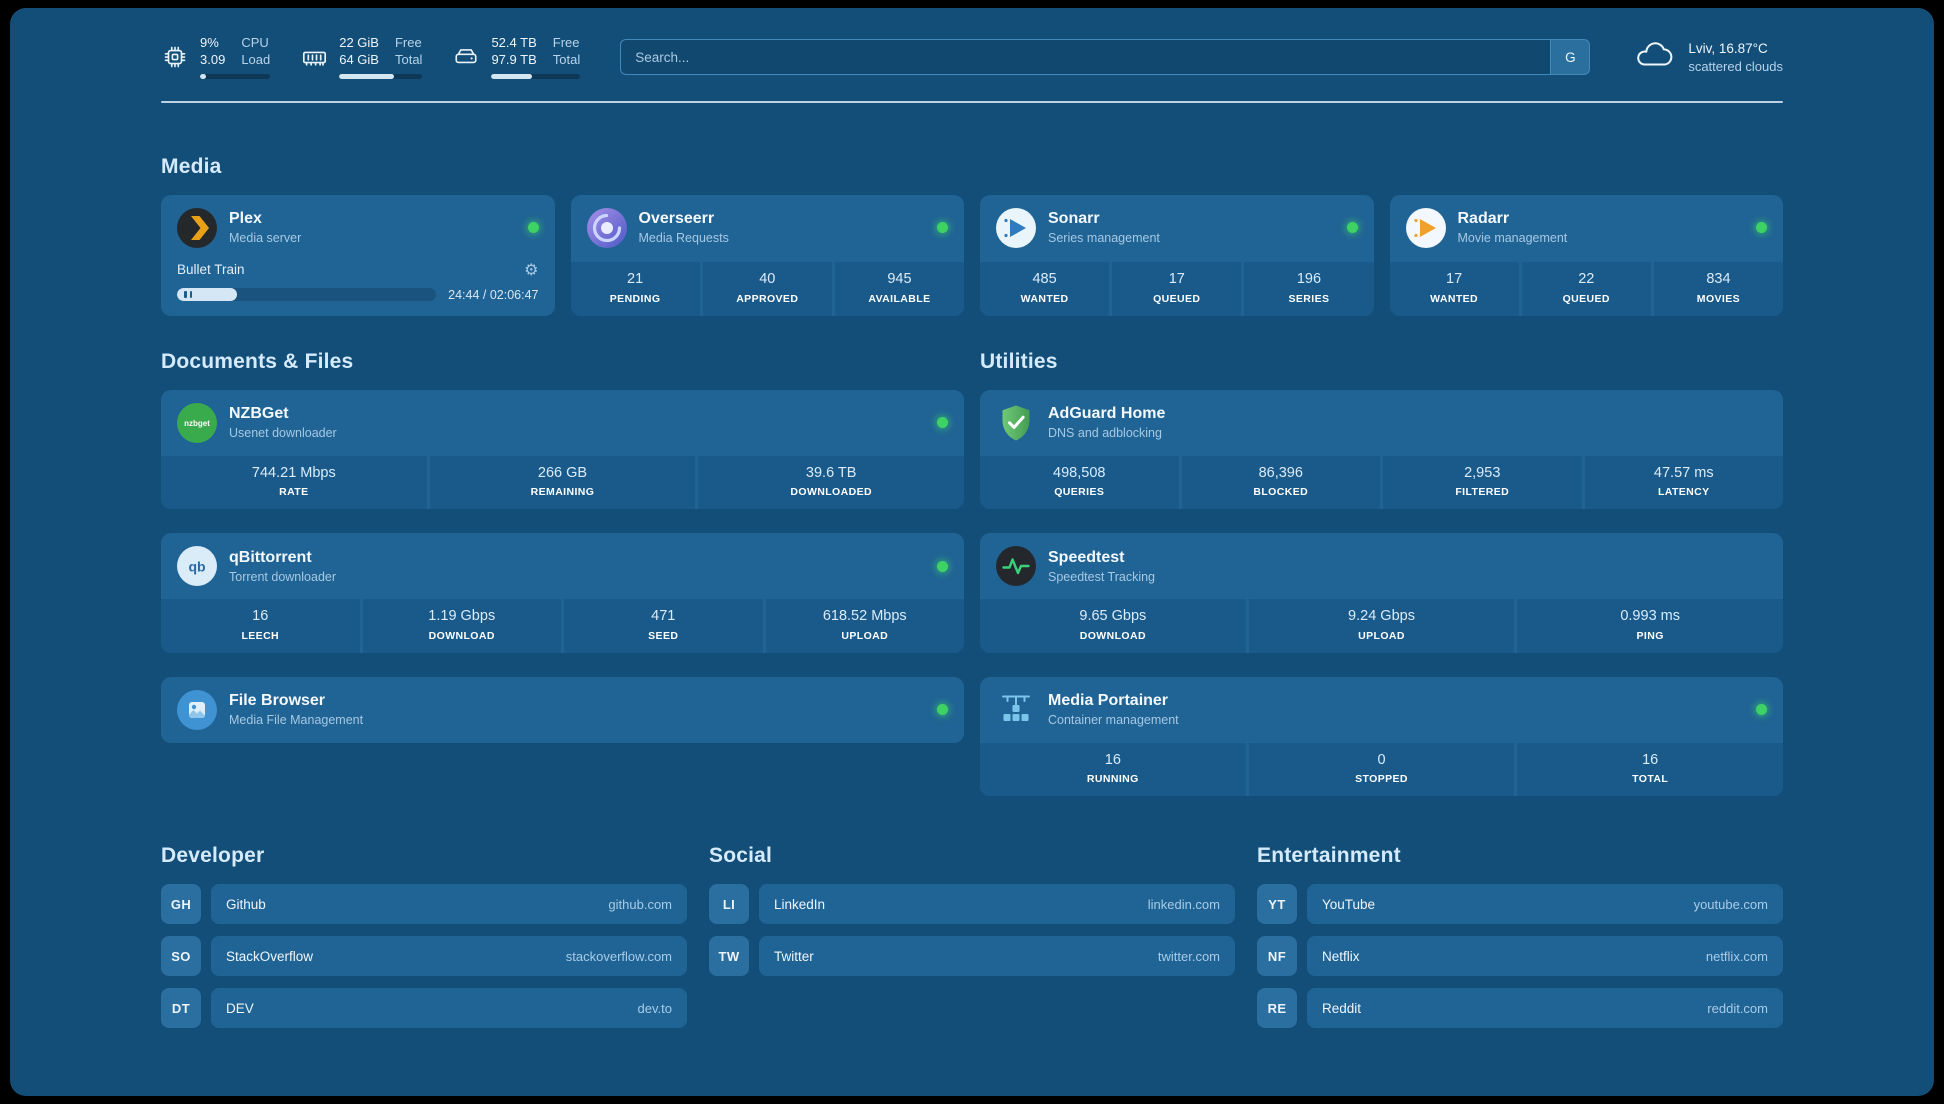  I want to click on qbittorrent-stats: 16 LEECH 1.19 Gbps DOWNLOAD 471 SEED, so click(562, 626).